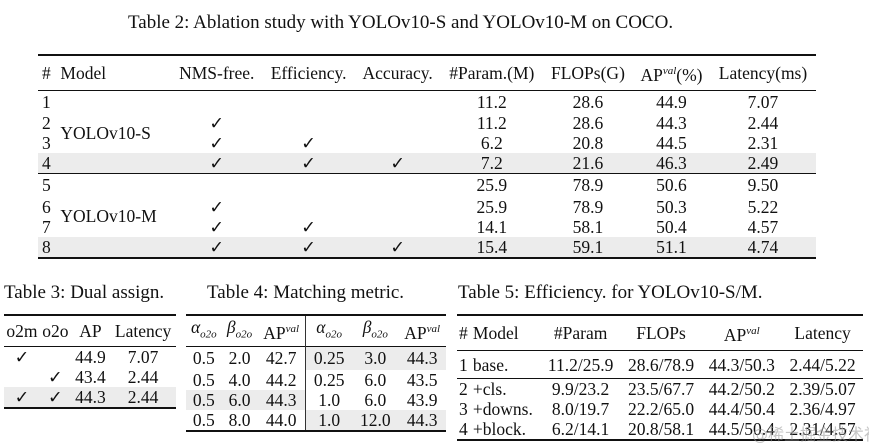 The image size is (869, 447). What do you see at coordinates (329, 379) in the screenshot?
I see `alpha-value: 0.25` at bounding box center [329, 379].